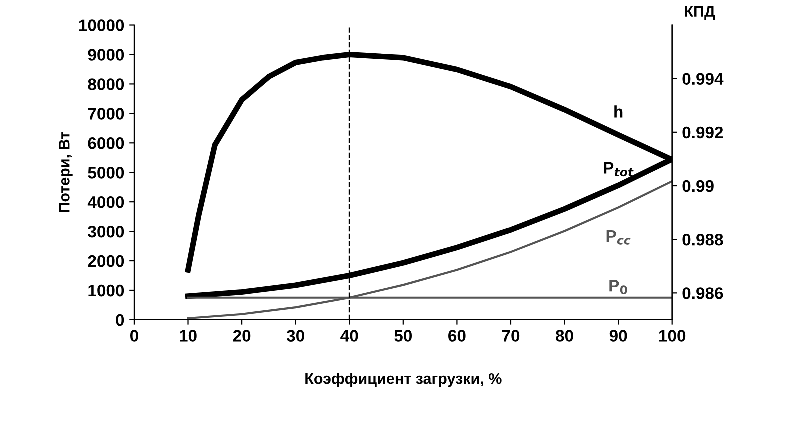 The height and width of the screenshot is (421, 791). Describe the element at coordinates (618, 237) in the screenshot. I see `series-label: P$_{cc}$` at that location.